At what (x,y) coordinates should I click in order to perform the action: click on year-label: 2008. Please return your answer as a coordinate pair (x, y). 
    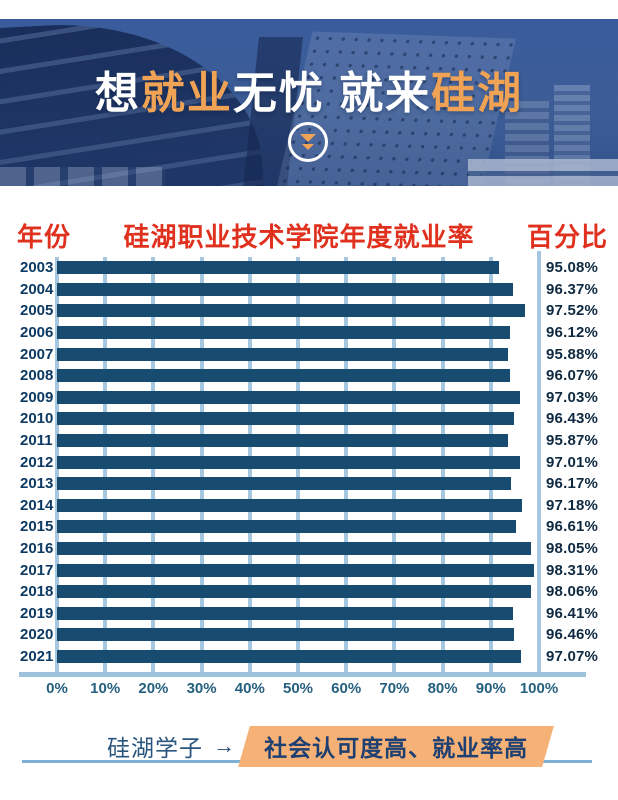
    Looking at the image, I should click on (37, 376).